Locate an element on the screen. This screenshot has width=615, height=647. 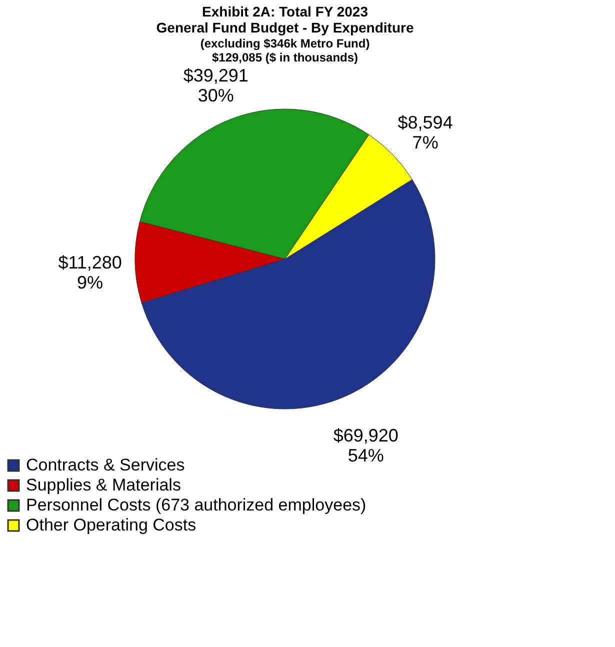
chart-subtitle: (excluding $346k Metro Fund) $129,085 ($ in thousands) is located at coordinates (285, 50).